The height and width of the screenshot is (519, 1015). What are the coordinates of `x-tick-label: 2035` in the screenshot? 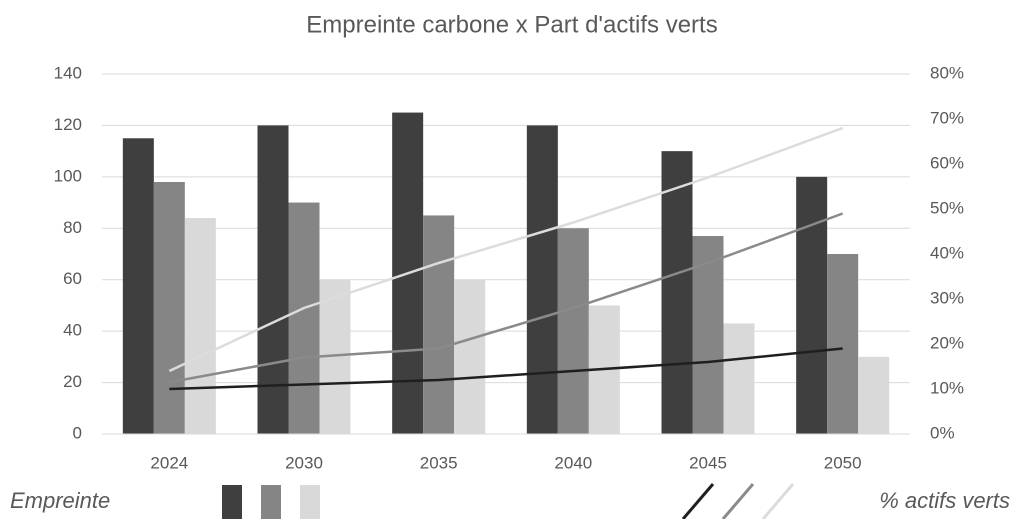 It's located at (439, 462).